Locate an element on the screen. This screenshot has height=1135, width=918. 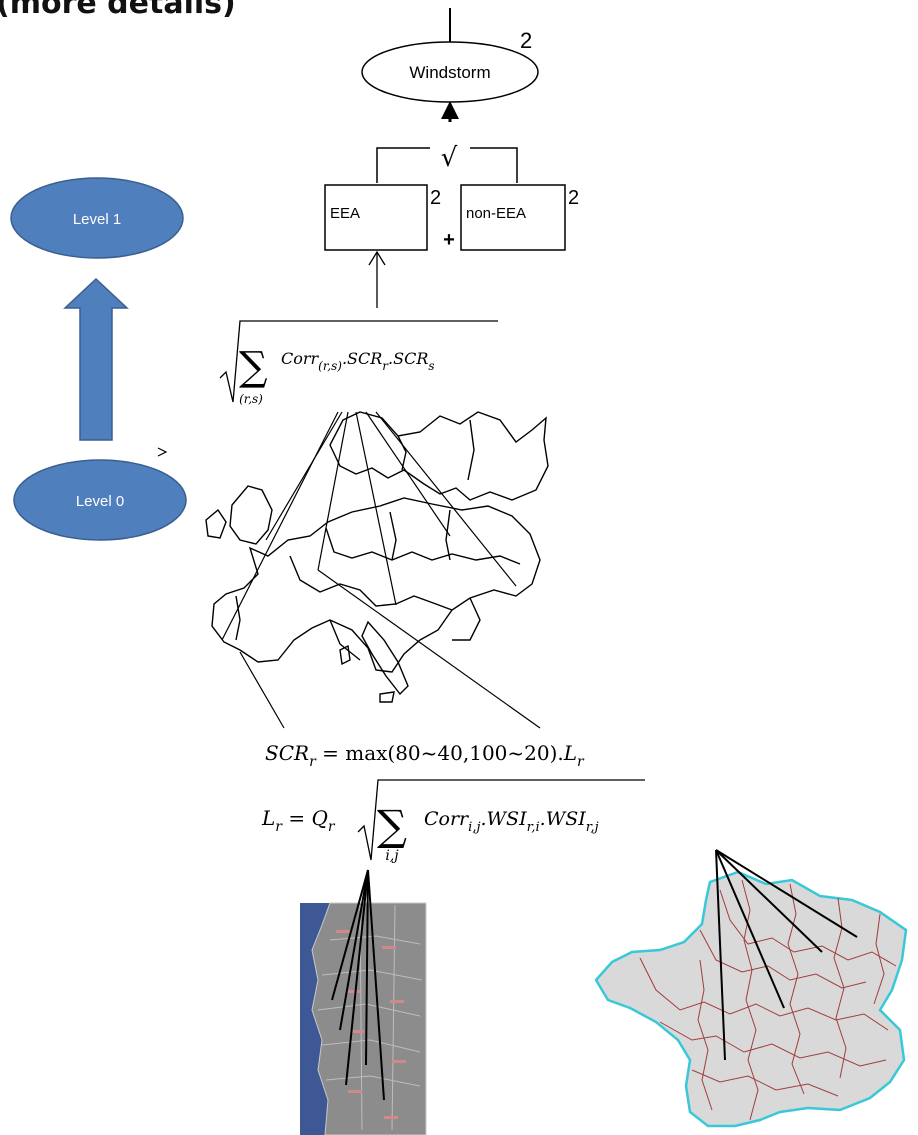
loss-radical is located at coordinates (501, 820).